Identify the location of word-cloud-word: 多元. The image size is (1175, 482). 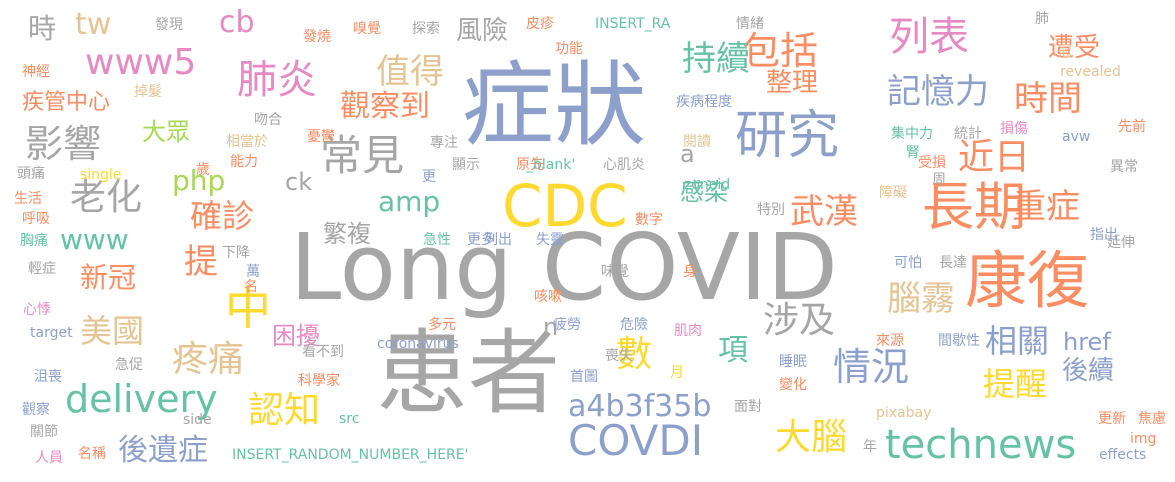
(442, 325).